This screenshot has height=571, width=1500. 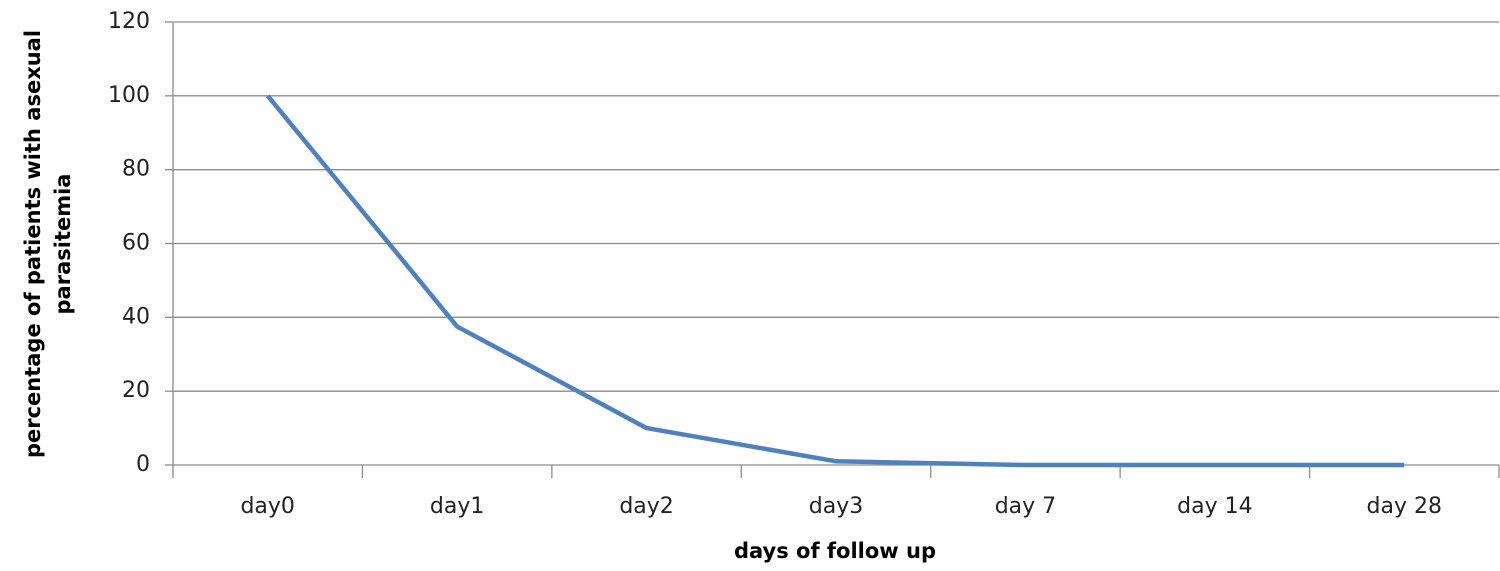 What do you see at coordinates (836, 506) in the screenshot?
I see `x-tick-label: day3` at bounding box center [836, 506].